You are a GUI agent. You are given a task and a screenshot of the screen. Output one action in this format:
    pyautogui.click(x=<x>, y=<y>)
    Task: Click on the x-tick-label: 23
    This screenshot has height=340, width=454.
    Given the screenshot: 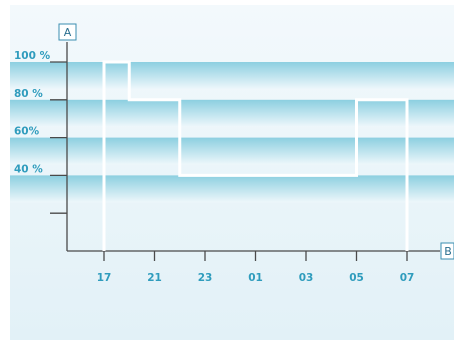 What is the action you would take?
    pyautogui.click(x=205, y=278)
    